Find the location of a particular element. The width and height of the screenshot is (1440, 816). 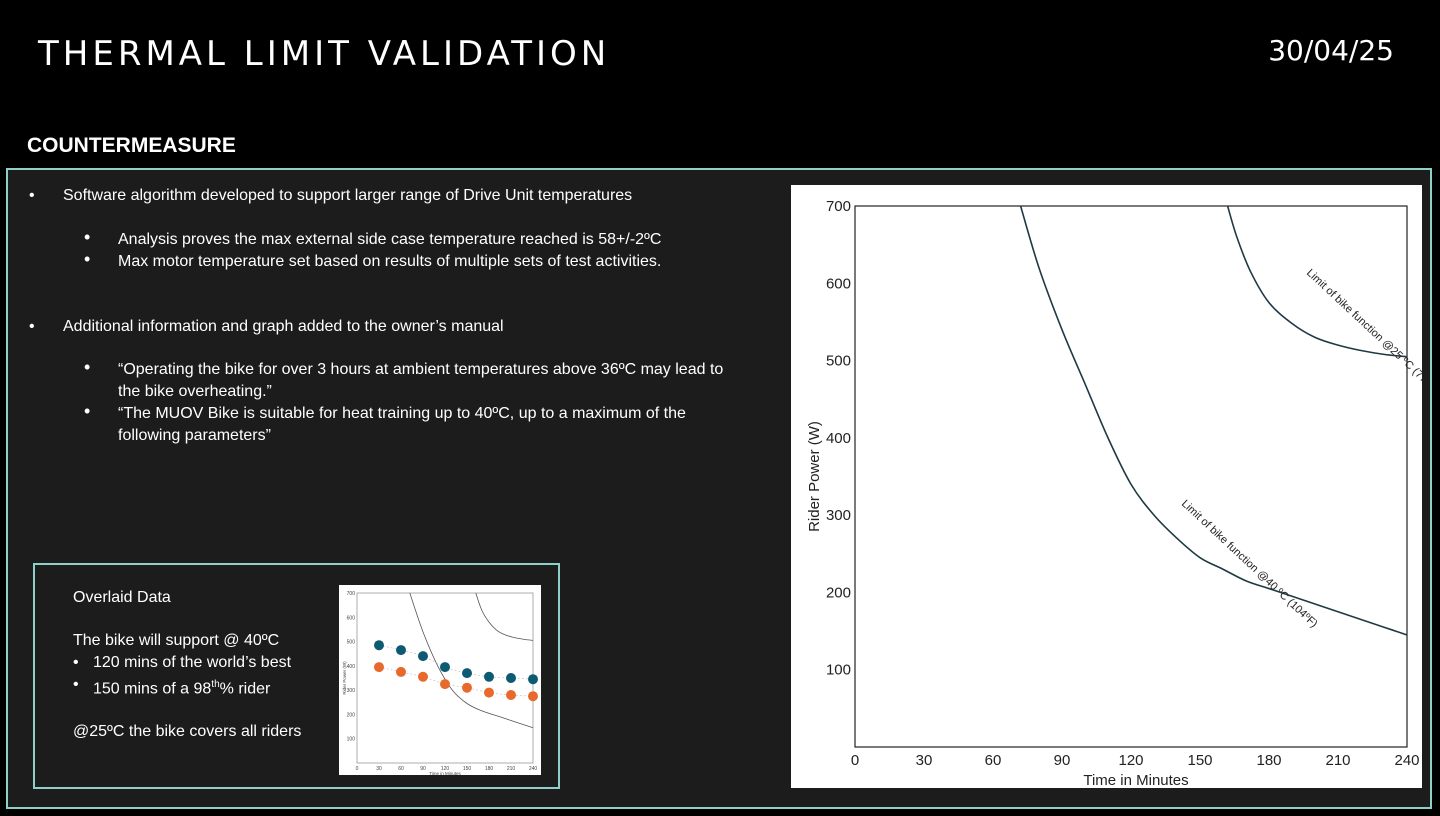

overlay-item: • 150 mins of a 98th% rider is located at coordinates (187, 687).